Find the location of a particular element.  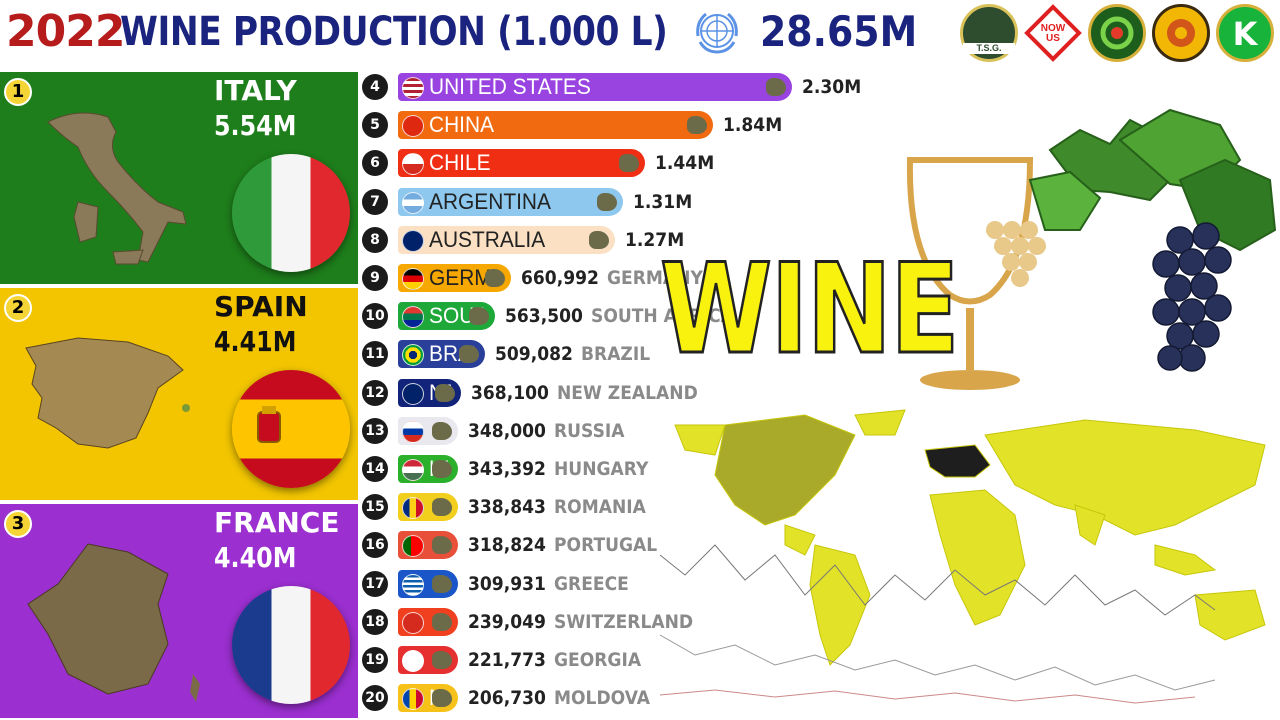

bar-label: UNITED STATES is located at coordinates (510, 86).